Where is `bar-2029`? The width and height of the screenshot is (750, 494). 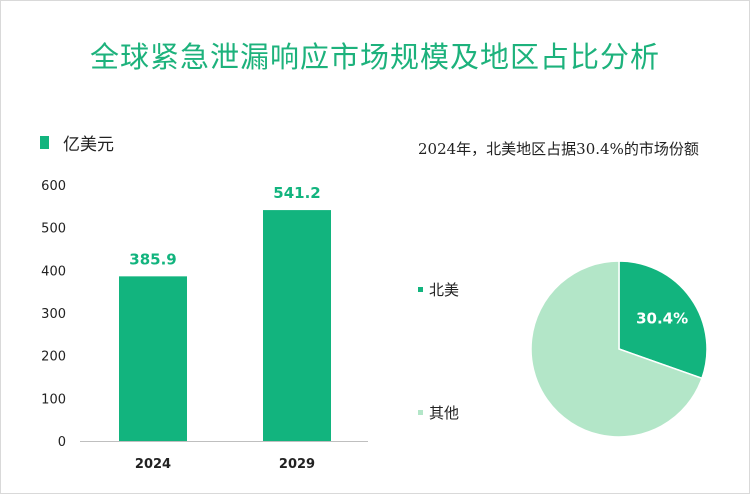 bar-2029 is located at coordinates (297, 325).